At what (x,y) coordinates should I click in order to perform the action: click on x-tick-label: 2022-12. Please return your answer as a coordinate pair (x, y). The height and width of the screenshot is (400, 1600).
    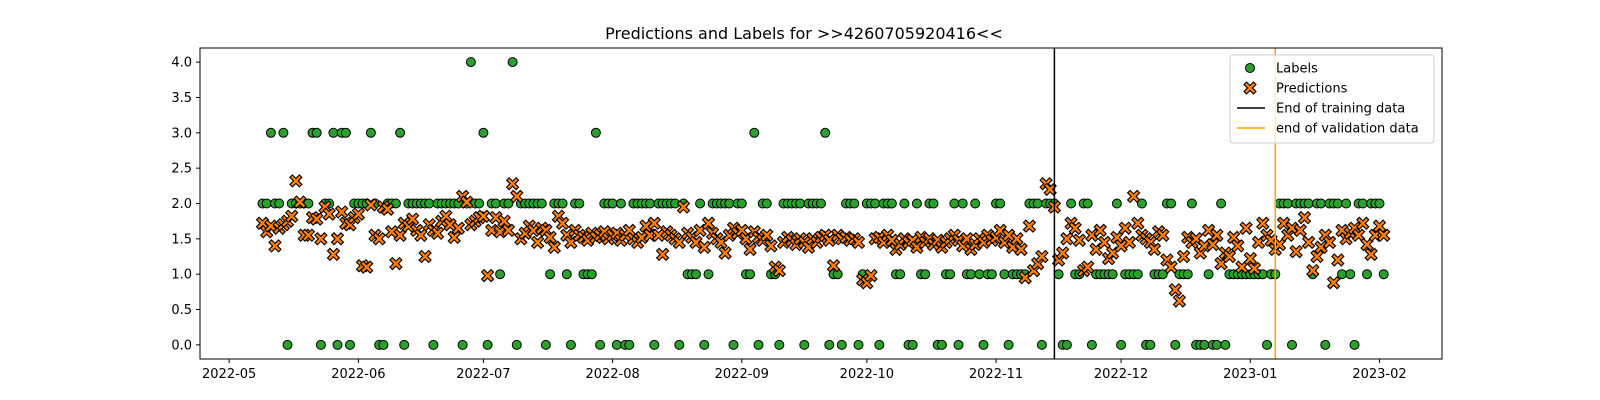
    Looking at the image, I should click on (1121, 374).